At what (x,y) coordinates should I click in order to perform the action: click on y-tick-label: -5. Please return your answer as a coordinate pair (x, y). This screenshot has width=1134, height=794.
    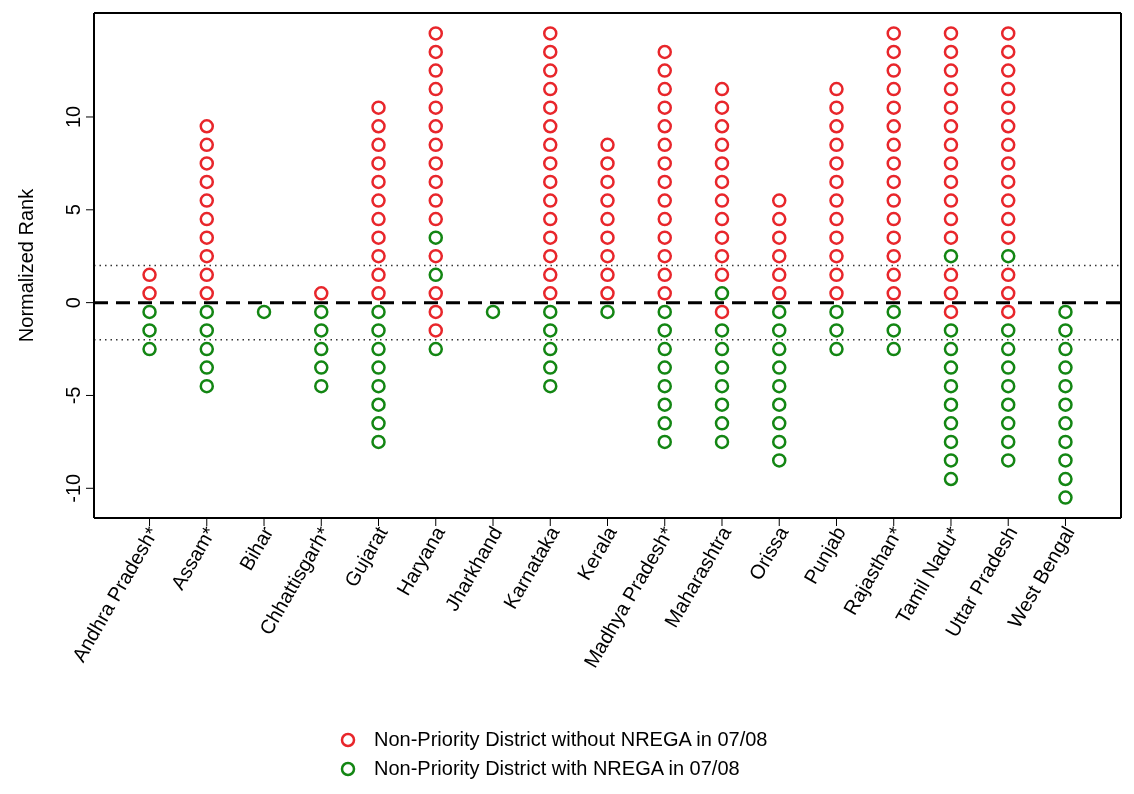
    Looking at the image, I should click on (73, 395).